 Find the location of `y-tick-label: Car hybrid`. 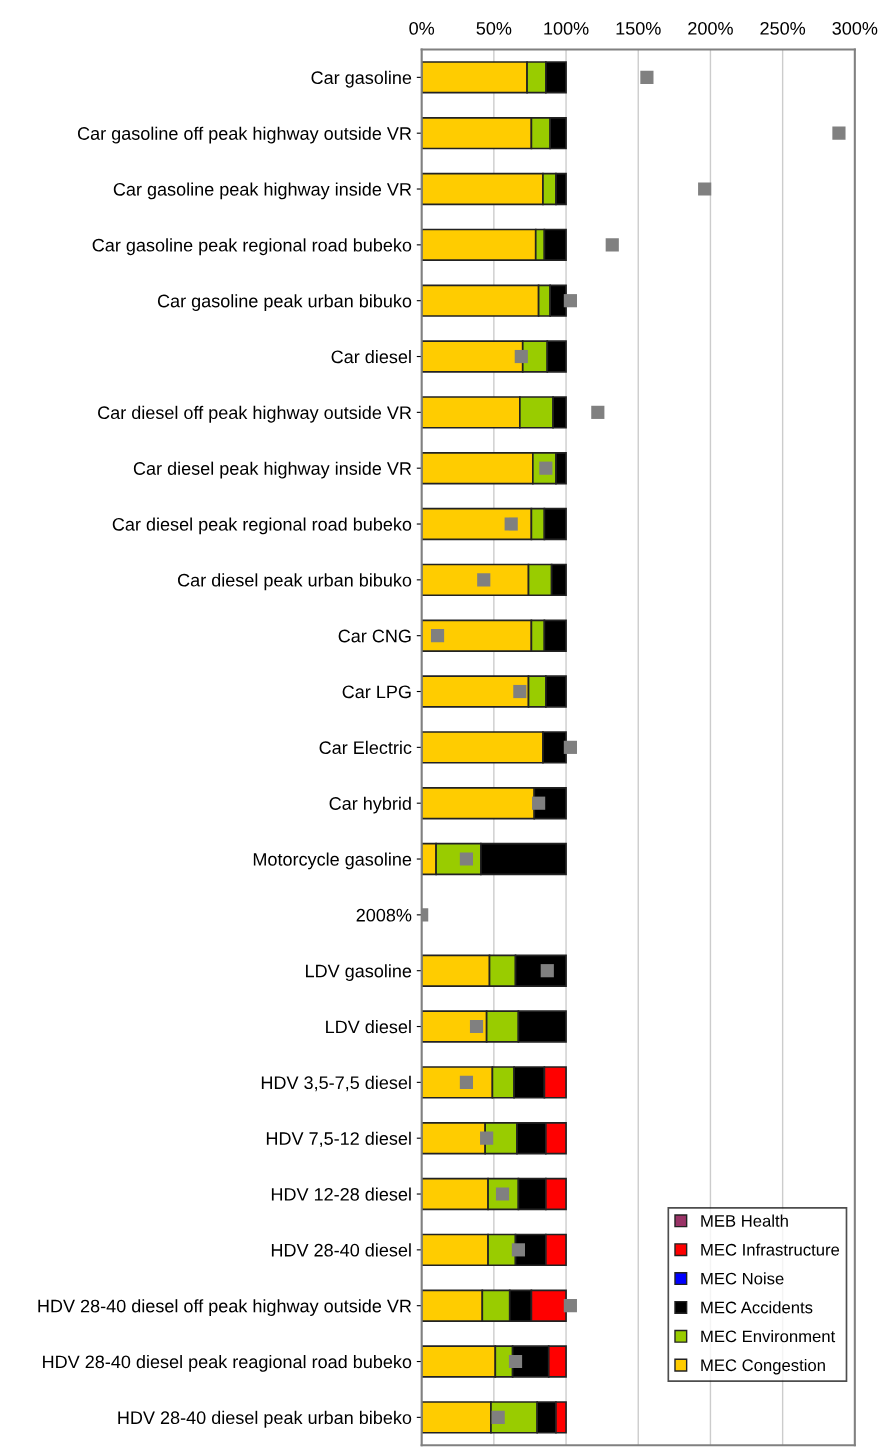

y-tick-label: Car hybrid is located at coordinates (370, 805).